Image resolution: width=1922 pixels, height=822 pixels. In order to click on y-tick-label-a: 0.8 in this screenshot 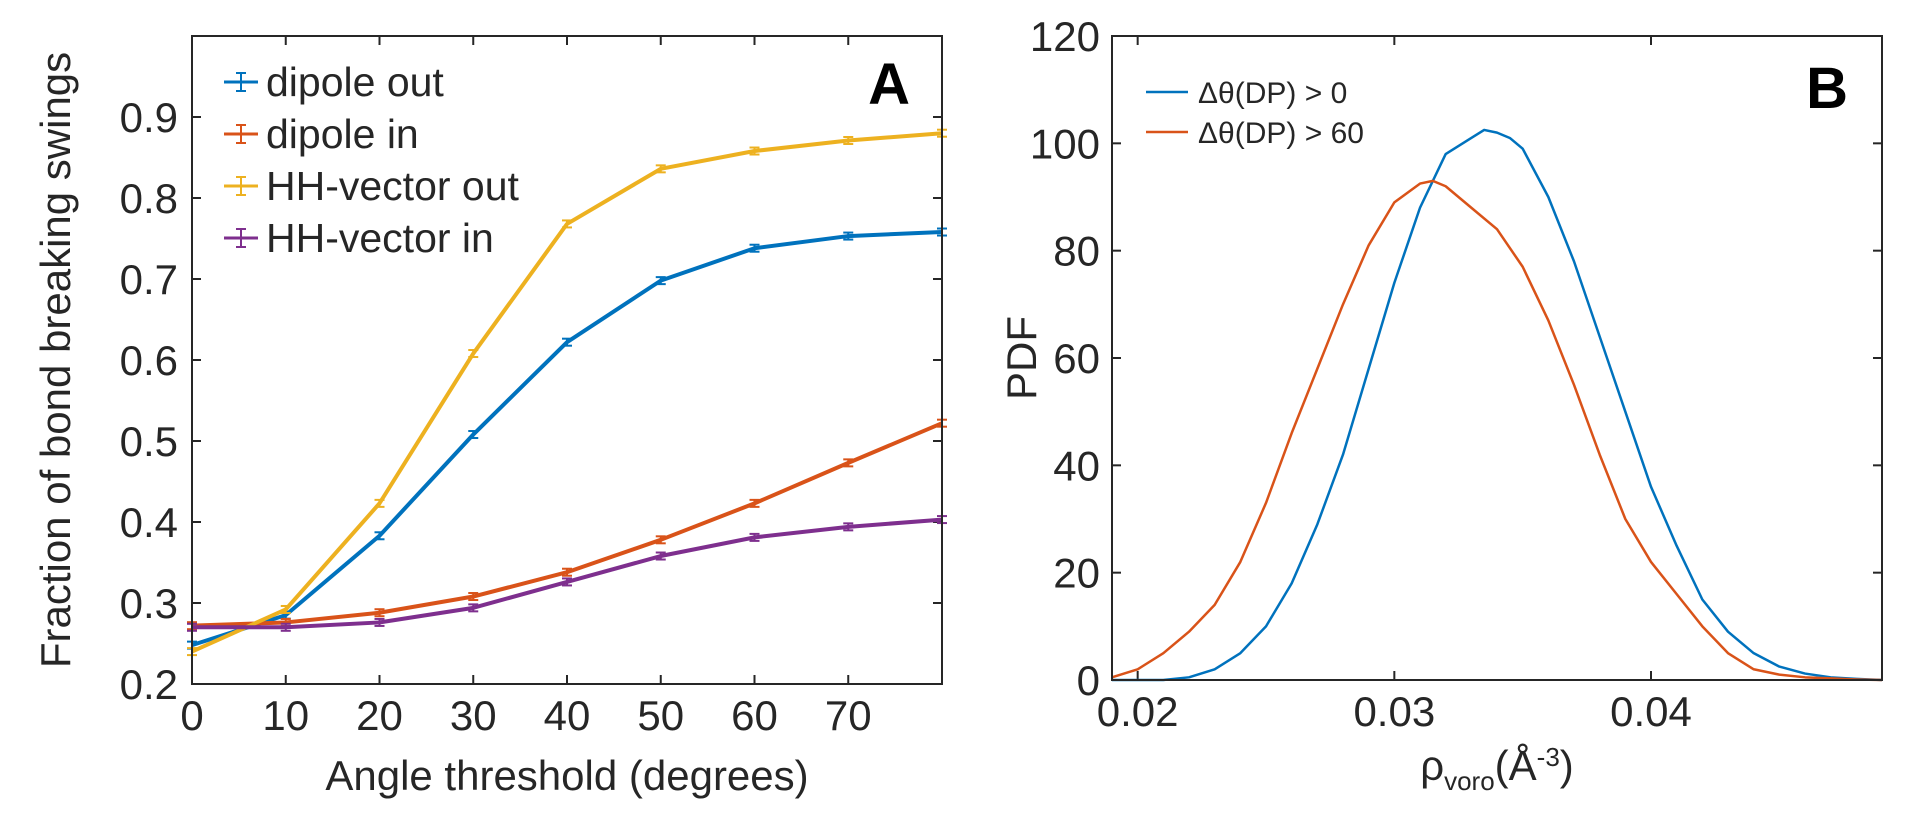, I will do `click(149, 198)`.